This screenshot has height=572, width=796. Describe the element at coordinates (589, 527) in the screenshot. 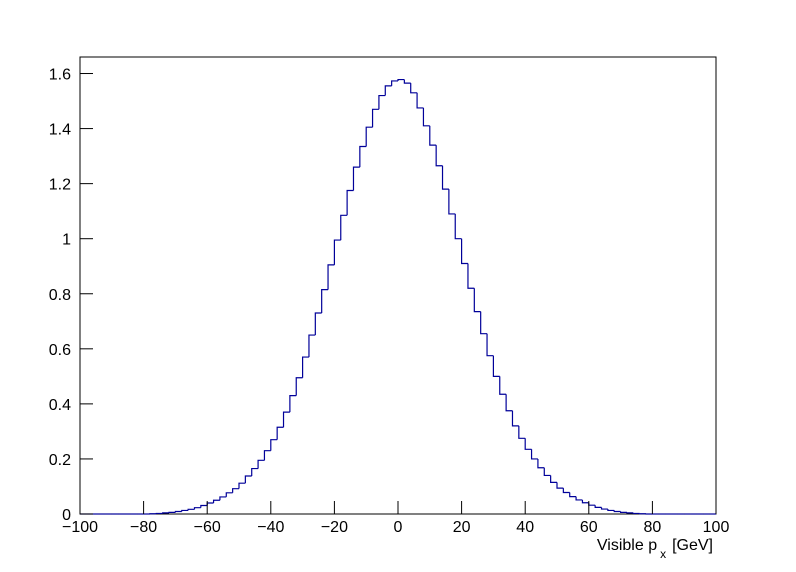

I see `x-tick-label: 60` at that location.